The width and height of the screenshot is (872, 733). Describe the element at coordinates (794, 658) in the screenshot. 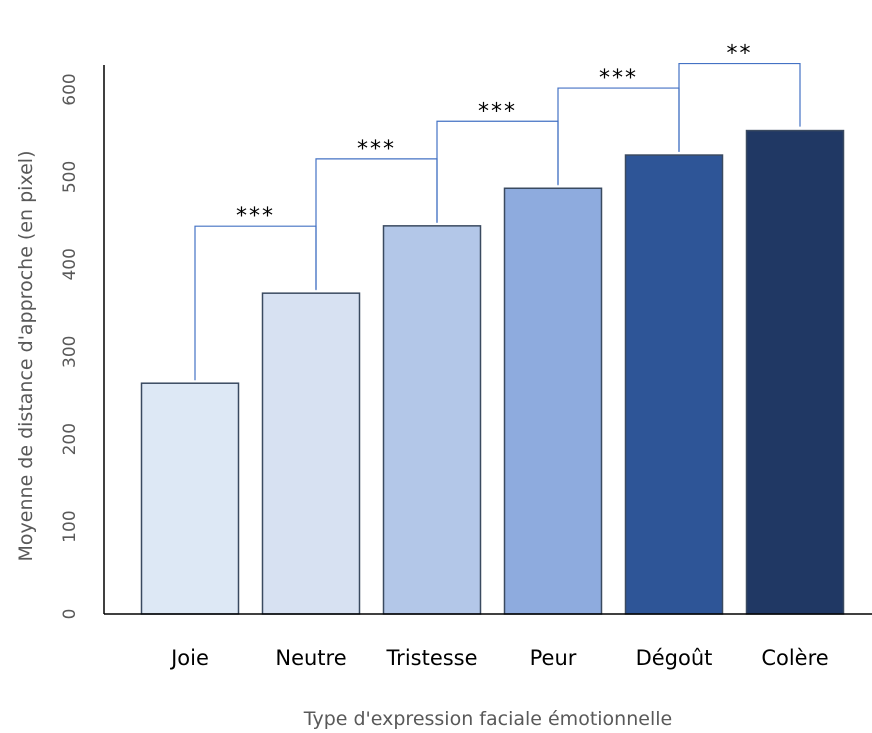

I see `category-label: Colère` at that location.